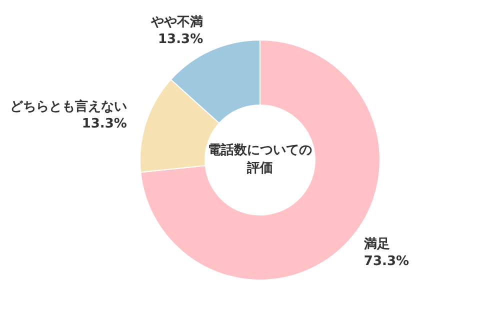 Image resolution: width=500 pixels, height=321 pixels. What do you see at coordinates (387, 261) in the screenshot?
I see `data-label: 73.3%` at bounding box center [387, 261].